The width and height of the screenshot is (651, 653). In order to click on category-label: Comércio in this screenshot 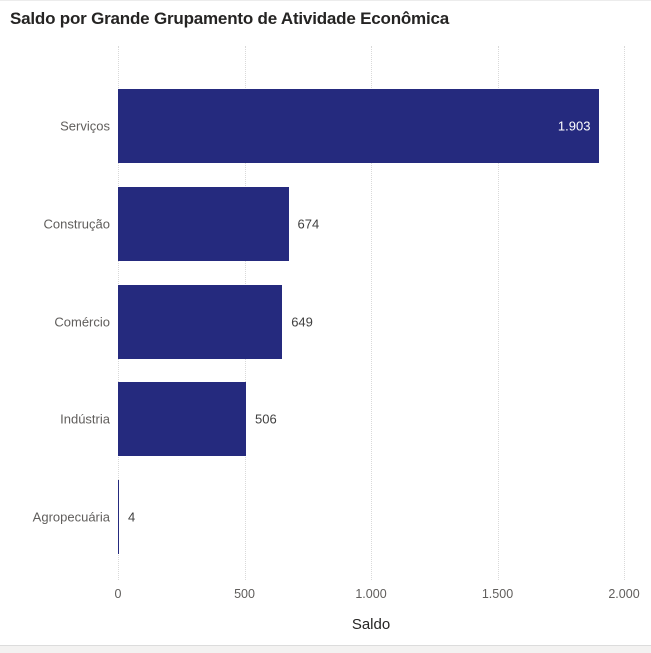, I will do `click(82, 322)`.